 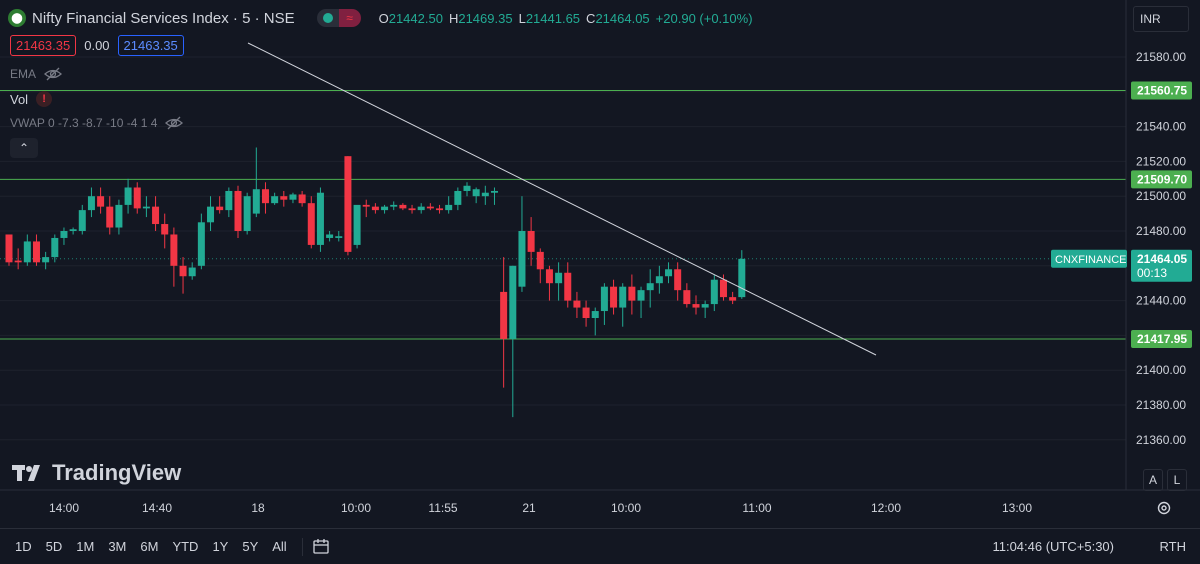 I want to click on time-tick-label: 12:00, so click(x=886, y=508).